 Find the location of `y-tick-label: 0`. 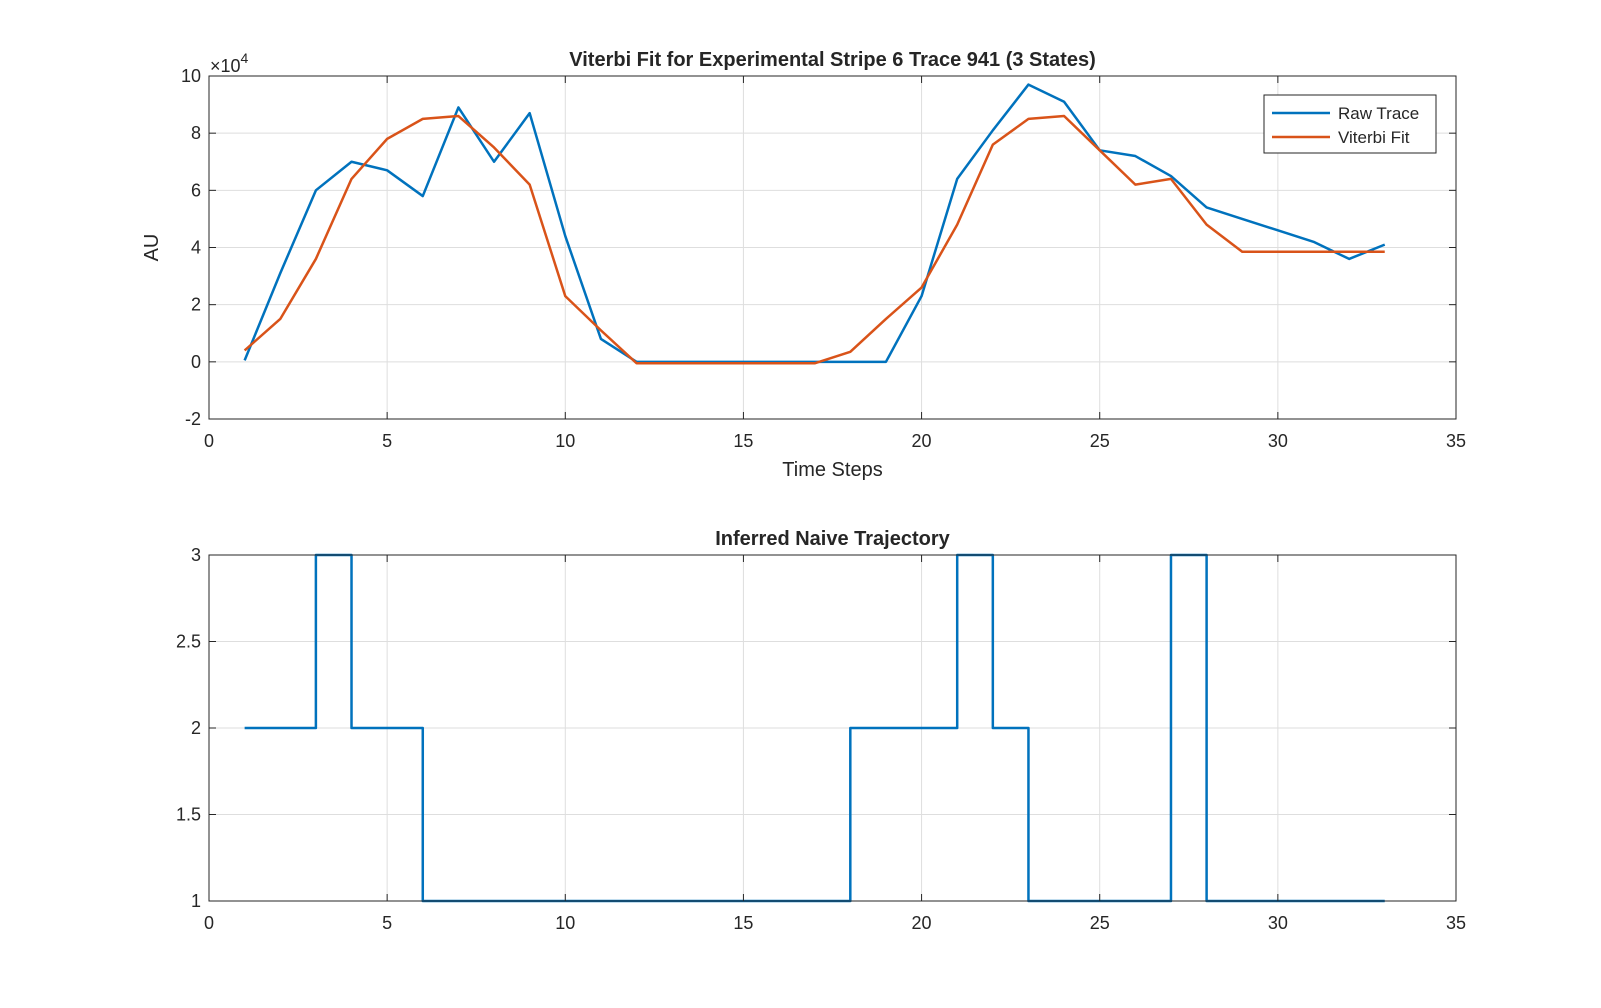

y-tick-label: 0 is located at coordinates (196, 362).